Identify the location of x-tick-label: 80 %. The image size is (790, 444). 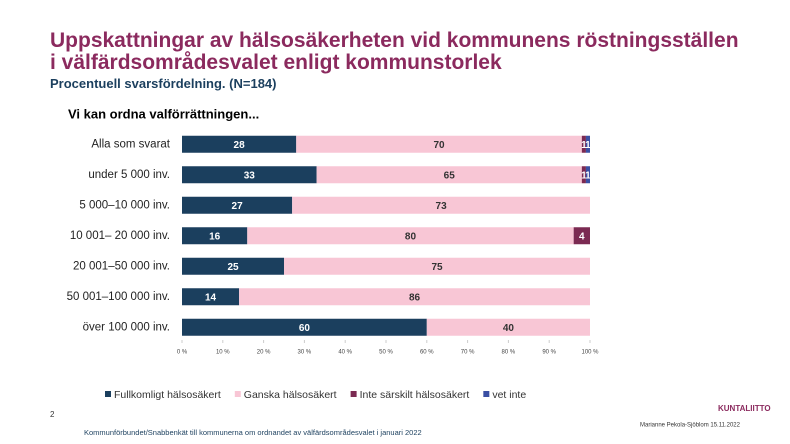
(509, 353).